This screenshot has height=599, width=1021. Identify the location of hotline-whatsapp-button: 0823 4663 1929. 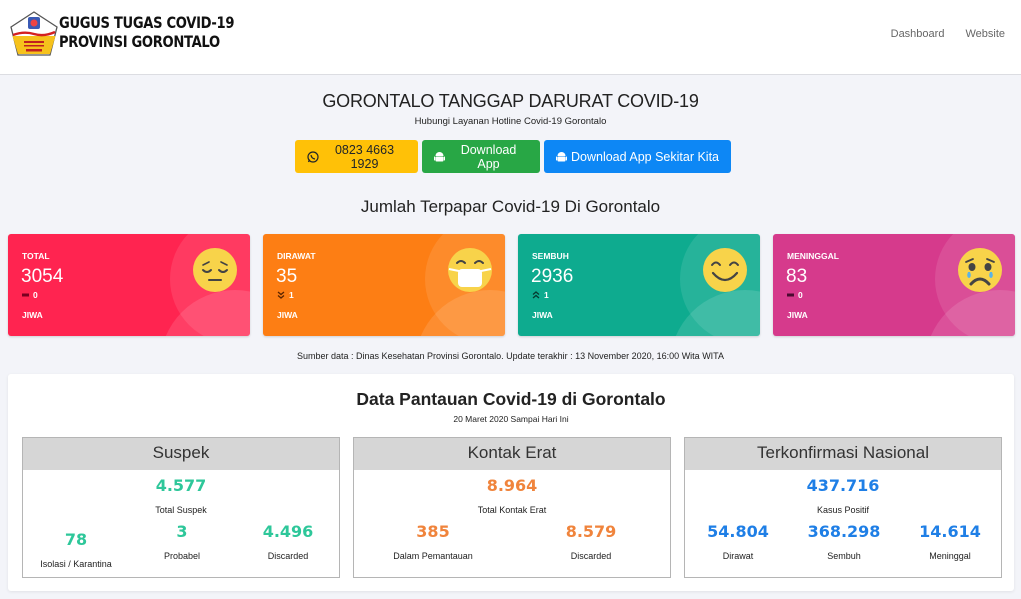
(356, 156).